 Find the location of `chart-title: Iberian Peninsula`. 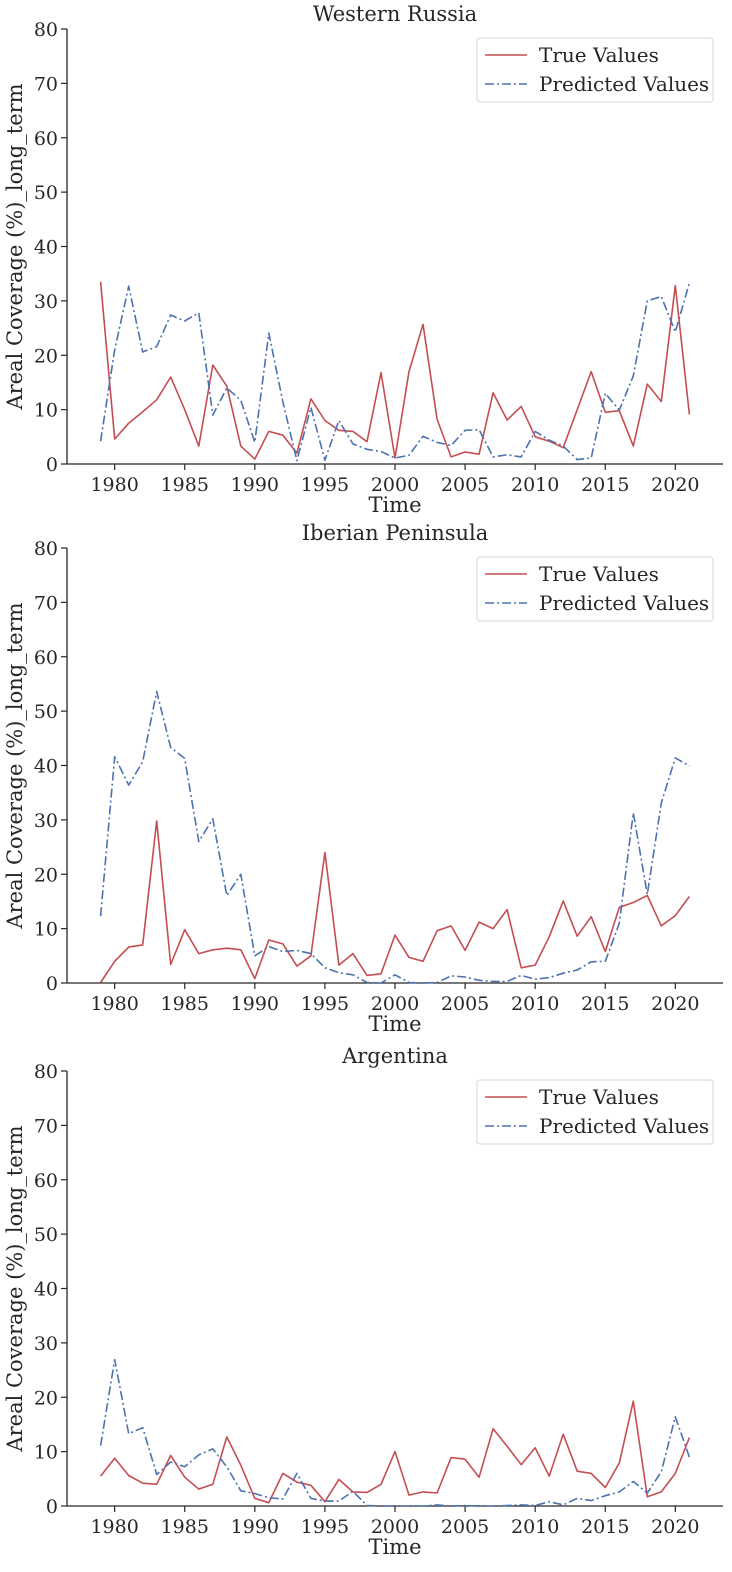

chart-title: Iberian Peninsula is located at coordinates (395, 533).